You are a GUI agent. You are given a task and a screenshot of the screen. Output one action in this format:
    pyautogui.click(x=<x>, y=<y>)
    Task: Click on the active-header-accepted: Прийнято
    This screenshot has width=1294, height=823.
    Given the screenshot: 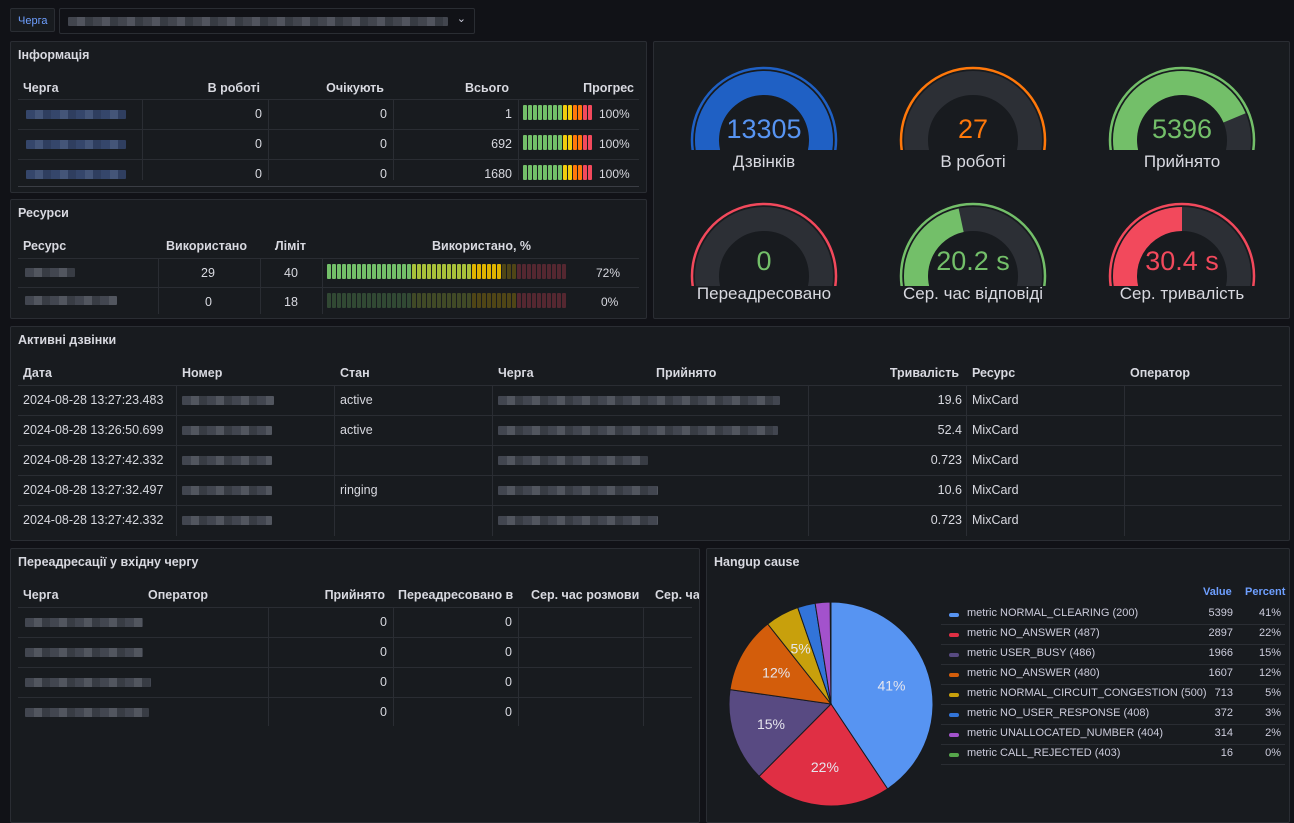 What is the action you would take?
    pyautogui.click(x=686, y=373)
    